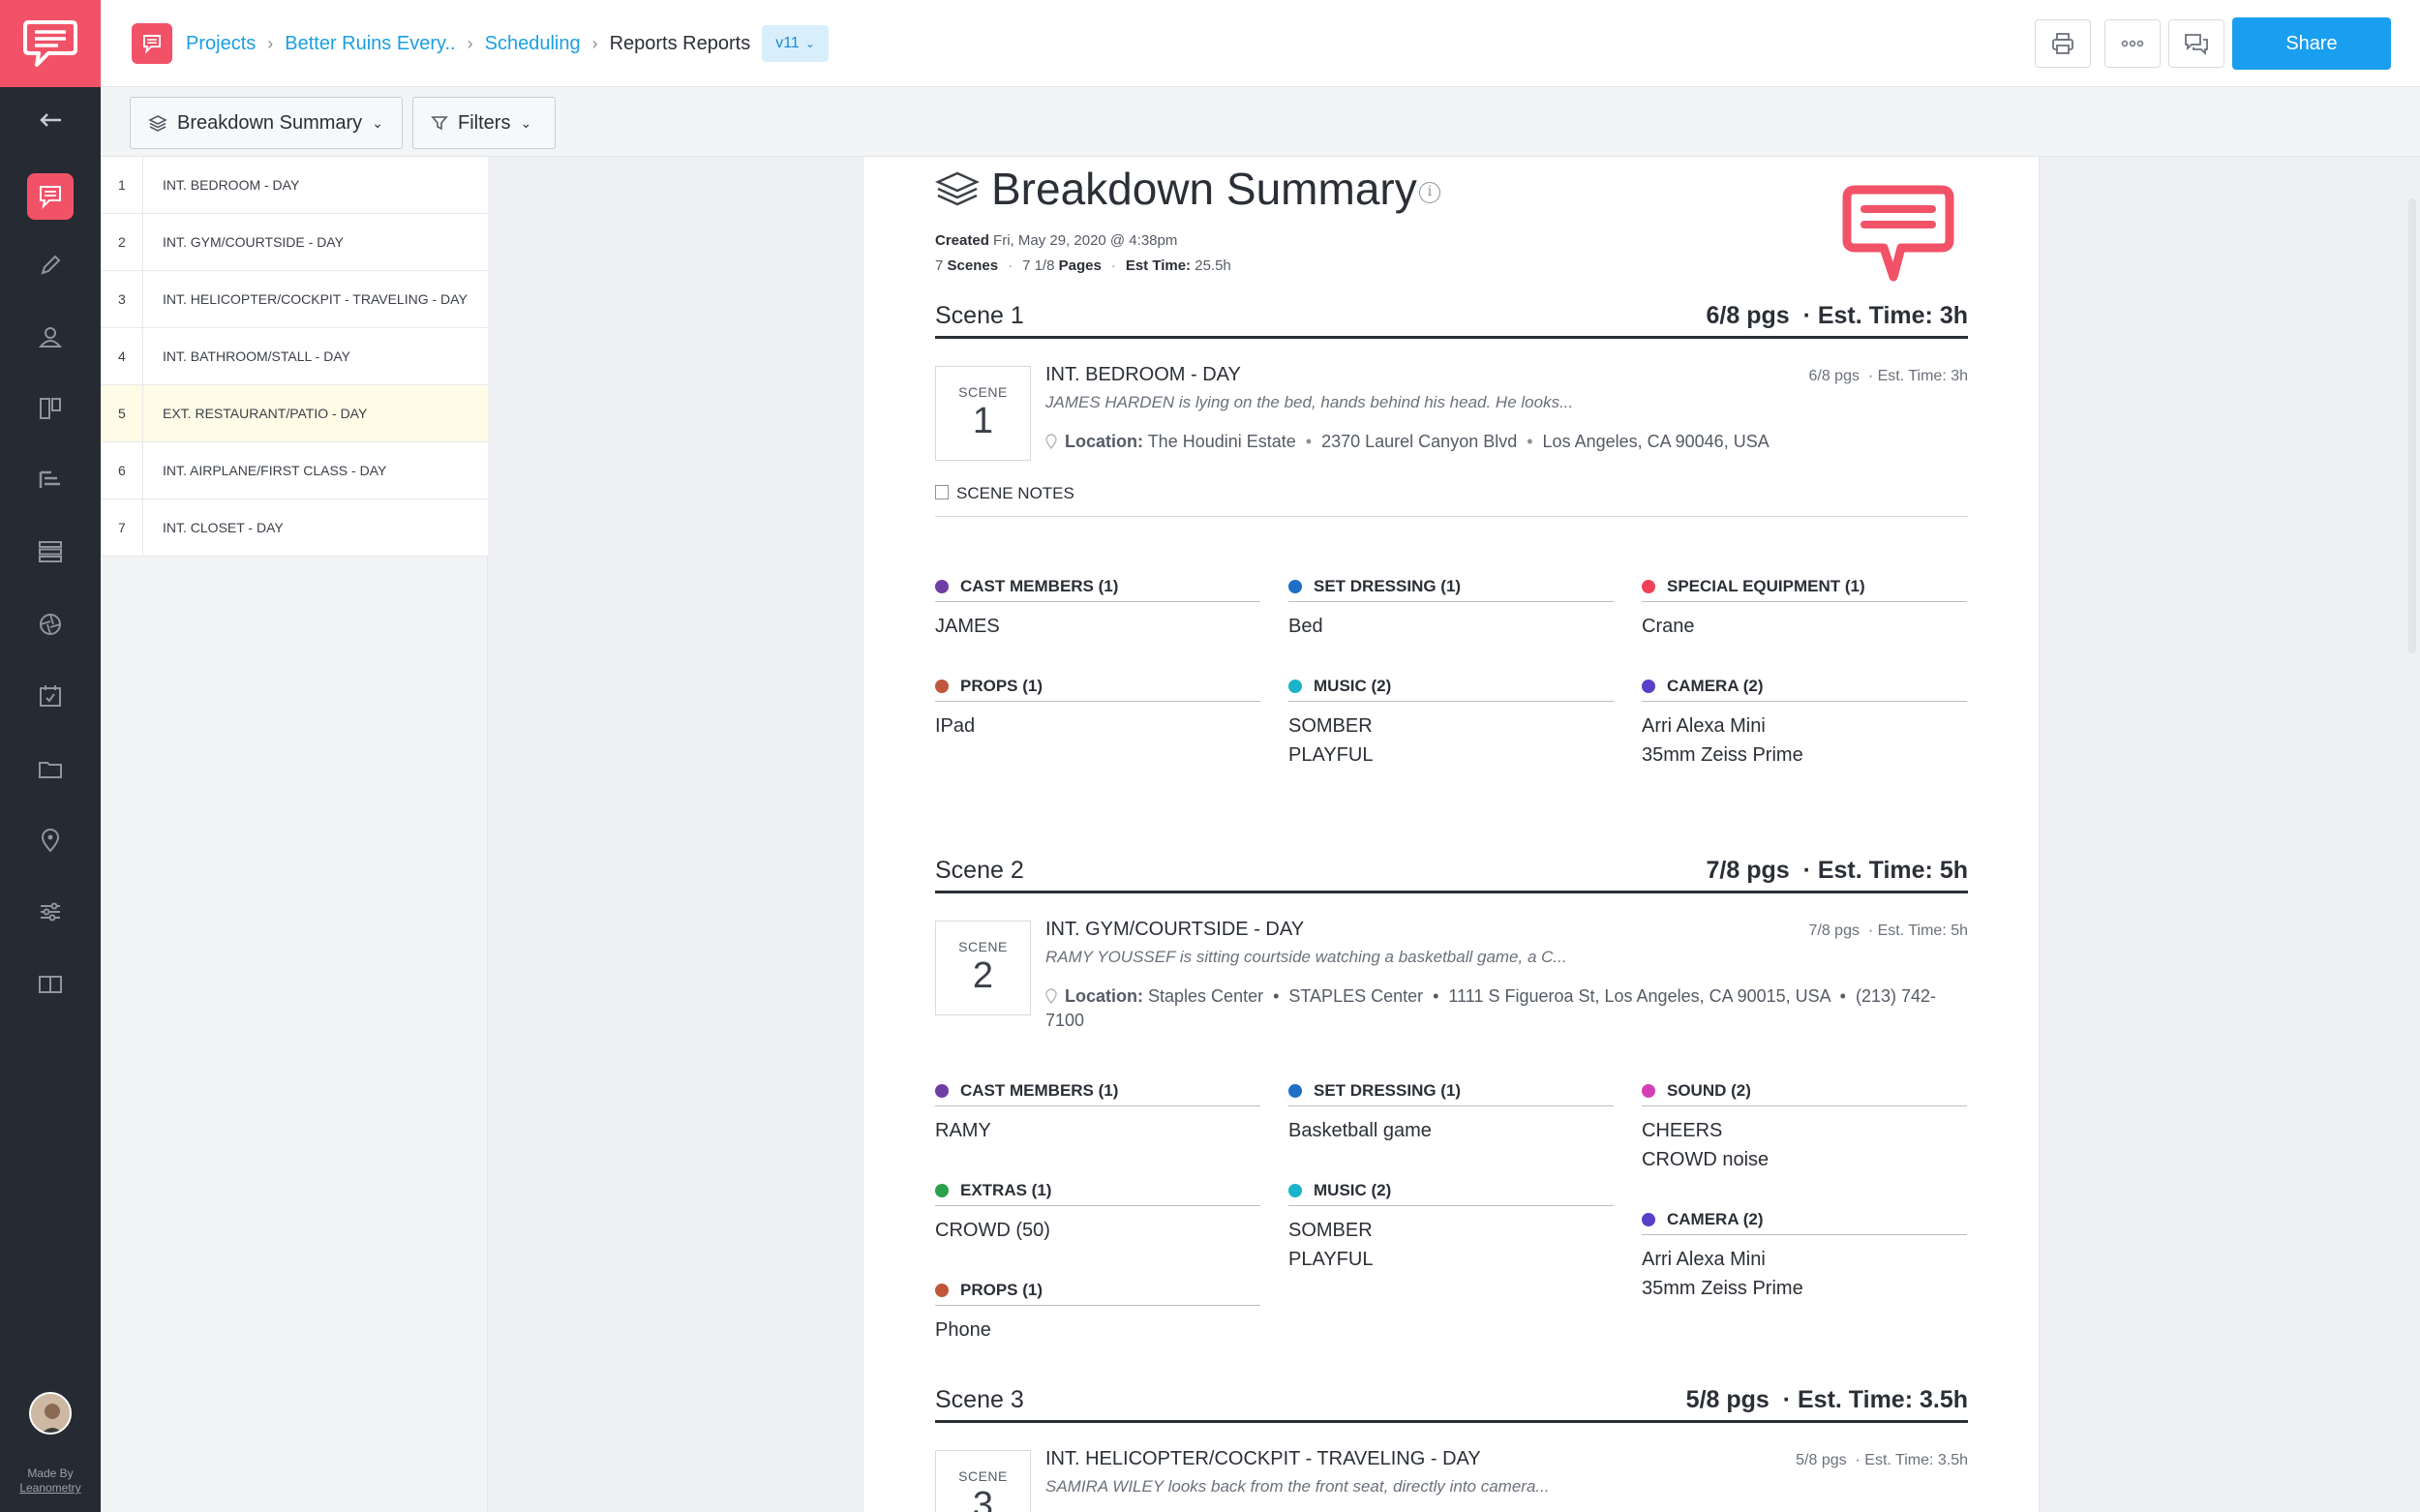 This screenshot has width=2420, height=1512. Describe the element at coordinates (939, 265) in the screenshot. I see `scenes-count: 7` at that location.